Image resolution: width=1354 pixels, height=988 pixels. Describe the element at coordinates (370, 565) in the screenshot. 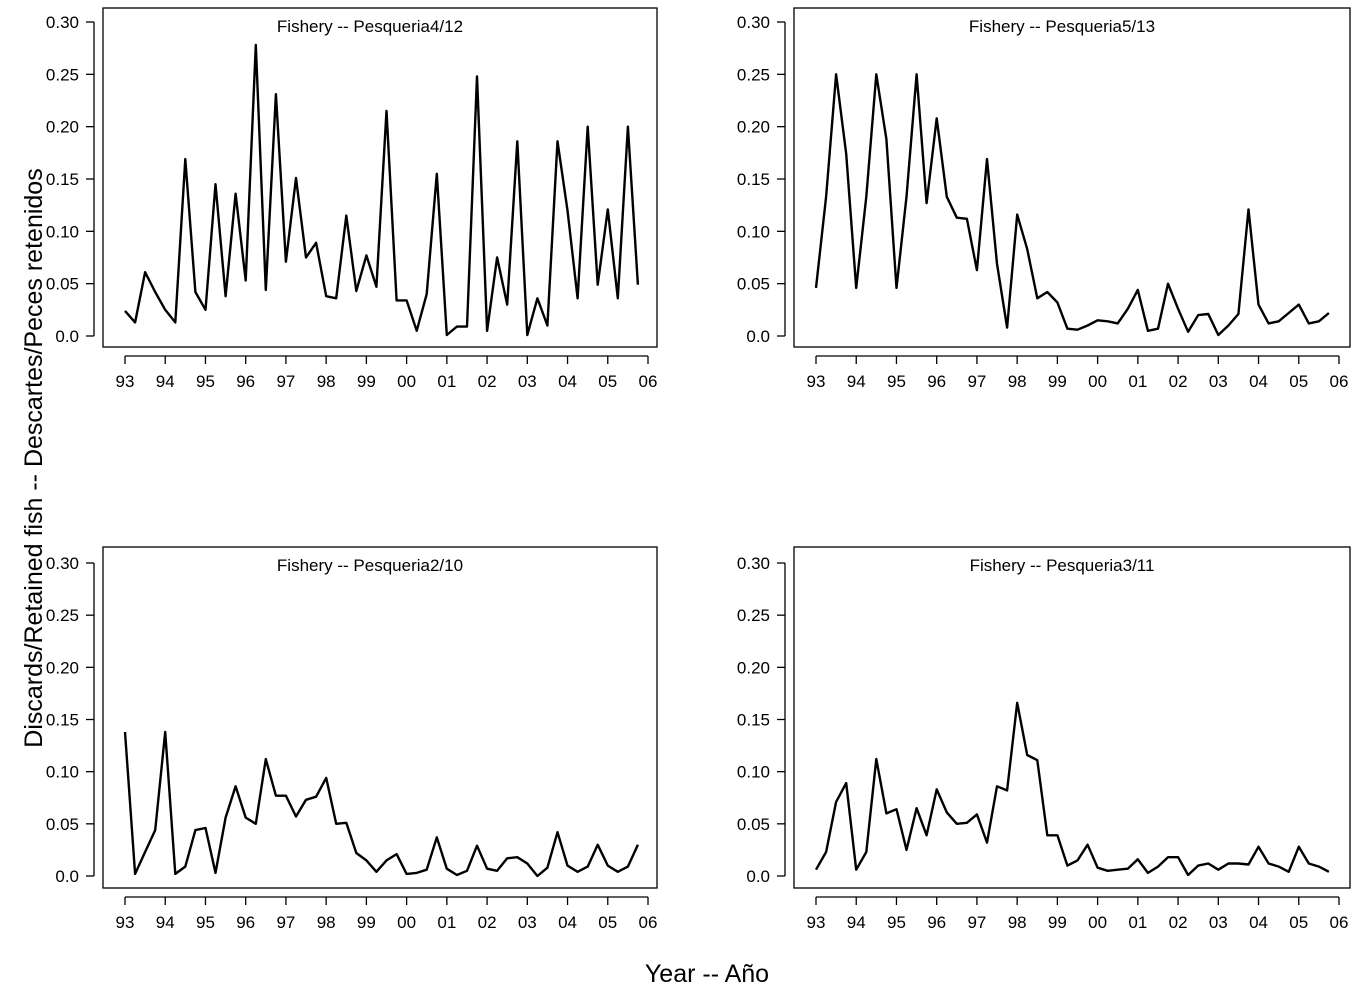

I see `panel-title: Fishery -- Pesqueria2/10` at that location.